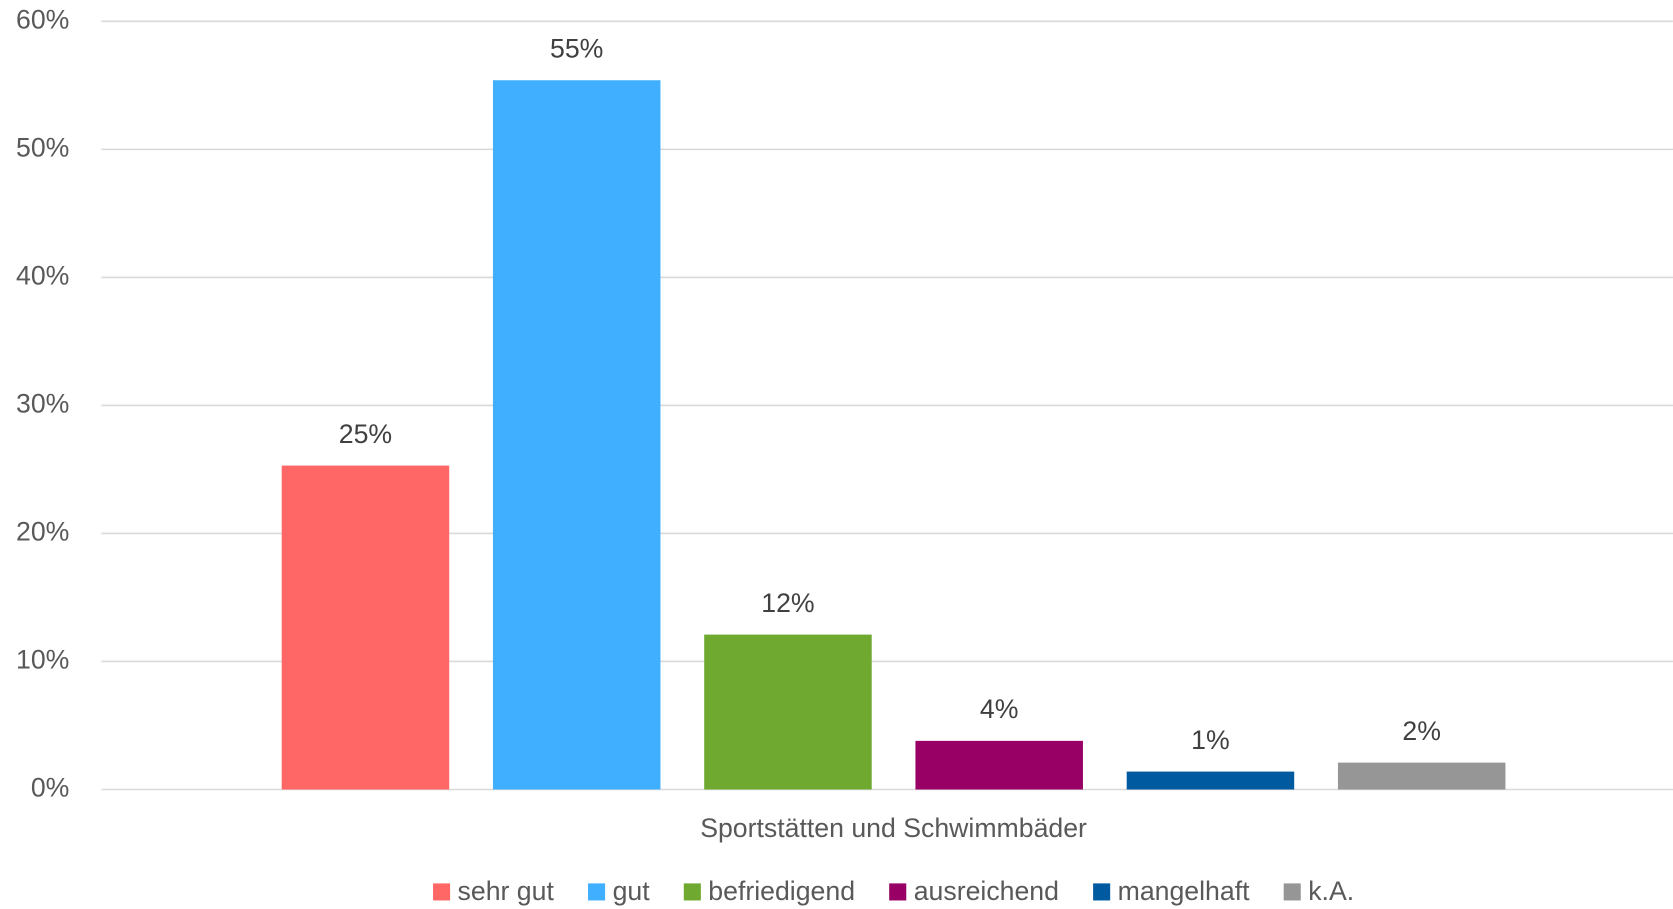 The height and width of the screenshot is (909, 1673). What do you see at coordinates (42, 660) in the screenshot?
I see `y-tick-label: 10%` at bounding box center [42, 660].